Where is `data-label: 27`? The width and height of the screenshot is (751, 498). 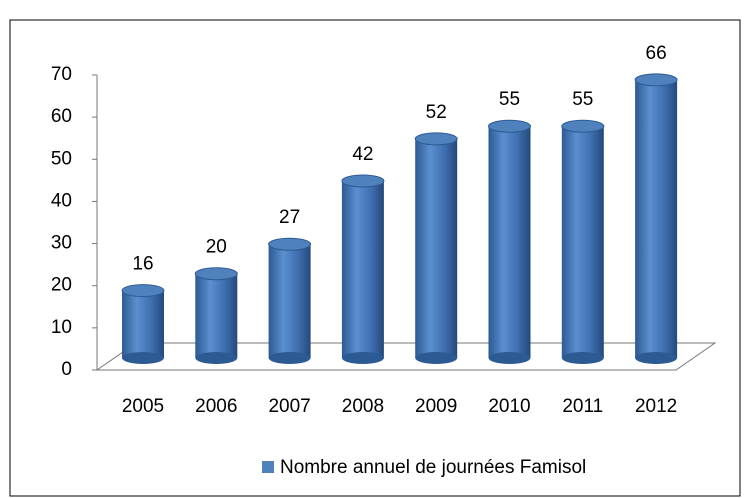 data-label: 27 is located at coordinates (289, 217).